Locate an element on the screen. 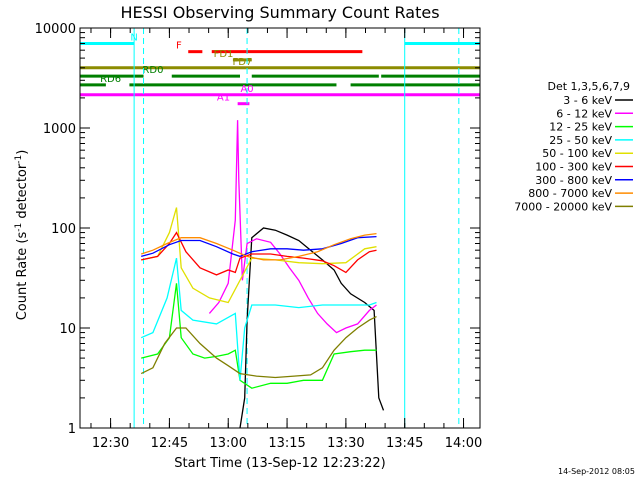 The image size is (640, 480). y-tick-label-4: 10000 is located at coordinates (55, 29).